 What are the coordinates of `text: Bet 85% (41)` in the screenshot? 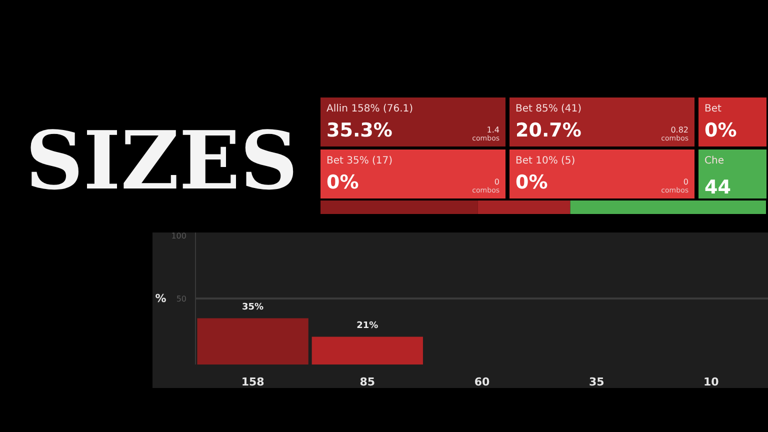 It's located at (549, 109).